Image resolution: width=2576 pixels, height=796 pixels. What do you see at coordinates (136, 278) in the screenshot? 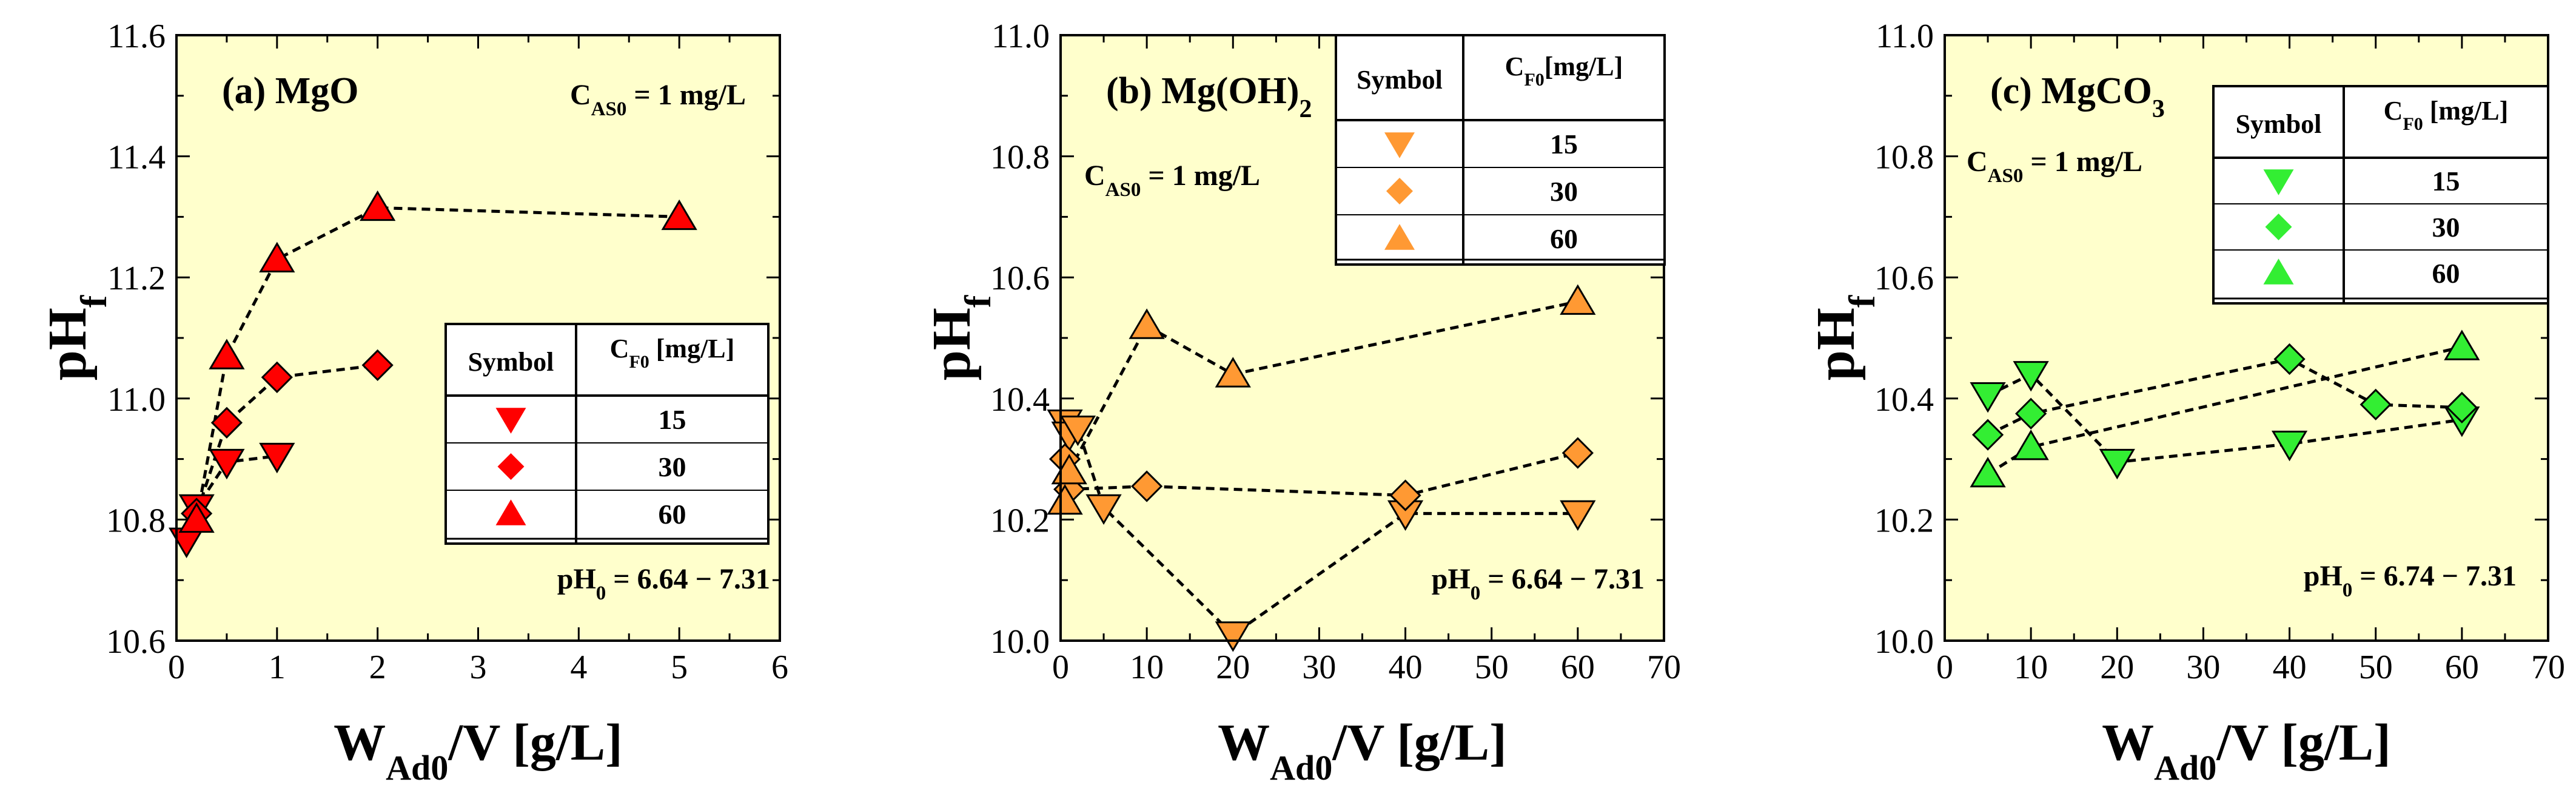
I see `y-tick-label: 11.2` at bounding box center [136, 278].